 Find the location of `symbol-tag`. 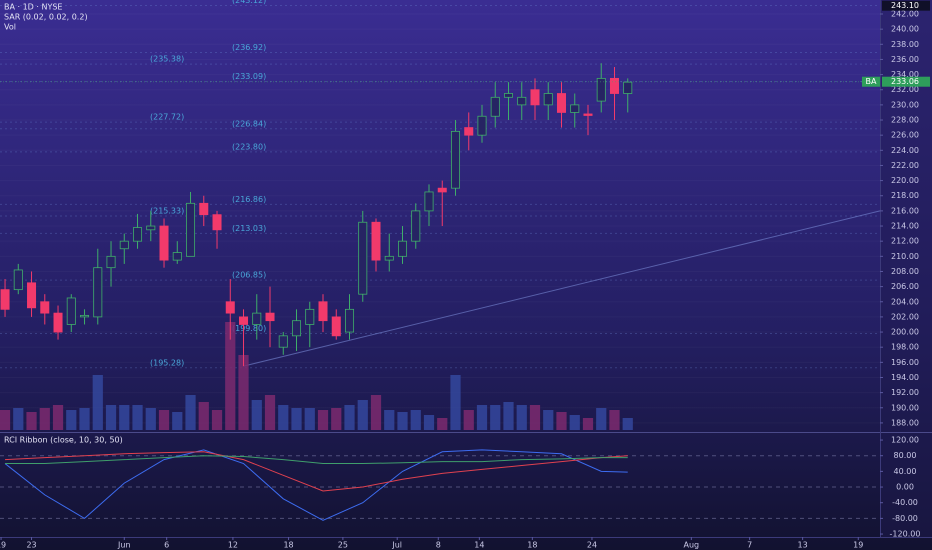

symbol-tag is located at coordinates (871, 81).